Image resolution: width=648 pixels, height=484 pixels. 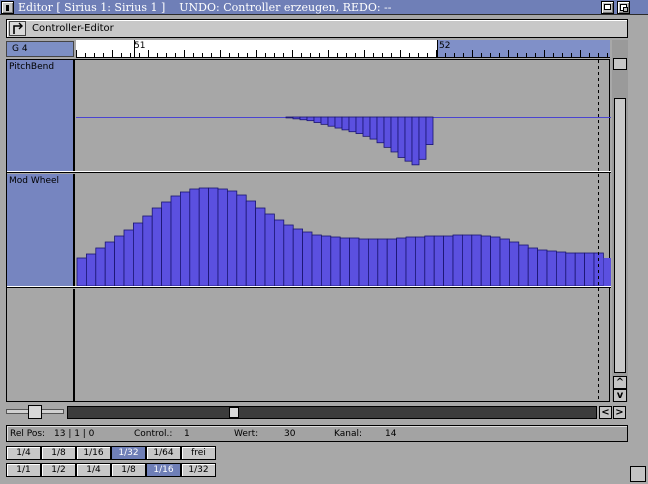 I want to click on quantize-length-button: 1/4, so click(x=93, y=470).